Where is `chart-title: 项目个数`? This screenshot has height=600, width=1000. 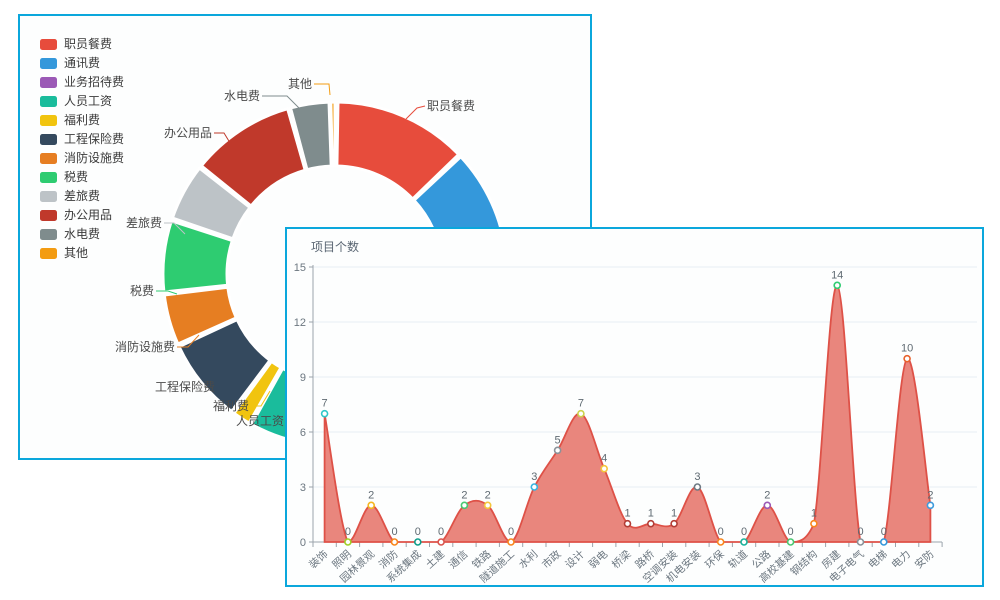 chart-title: 项目个数 is located at coordinates (335, 247).